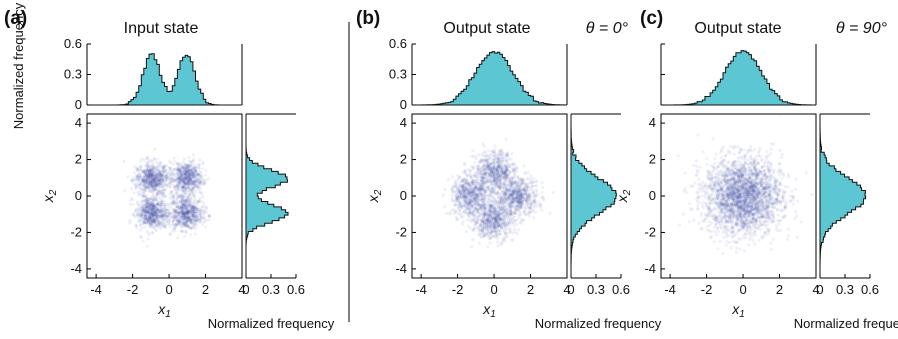 Image resolution: width=898 pixels, height=339 pixels. Describe the element at coordinates (493, 289) in the screenshot. I see `x-tick-label: 0` at that location.